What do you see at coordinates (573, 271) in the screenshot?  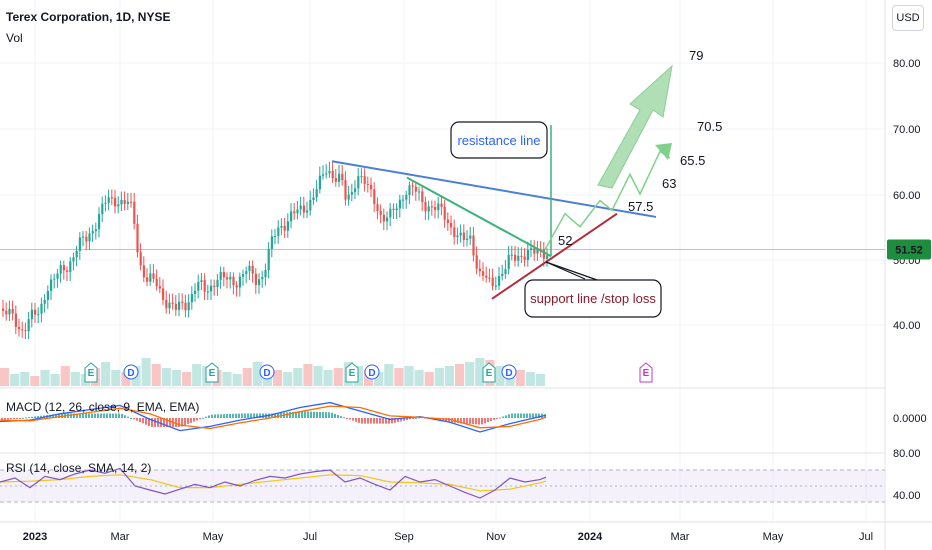 I see `support-callout-pointer` at bounding box center [573, 271].